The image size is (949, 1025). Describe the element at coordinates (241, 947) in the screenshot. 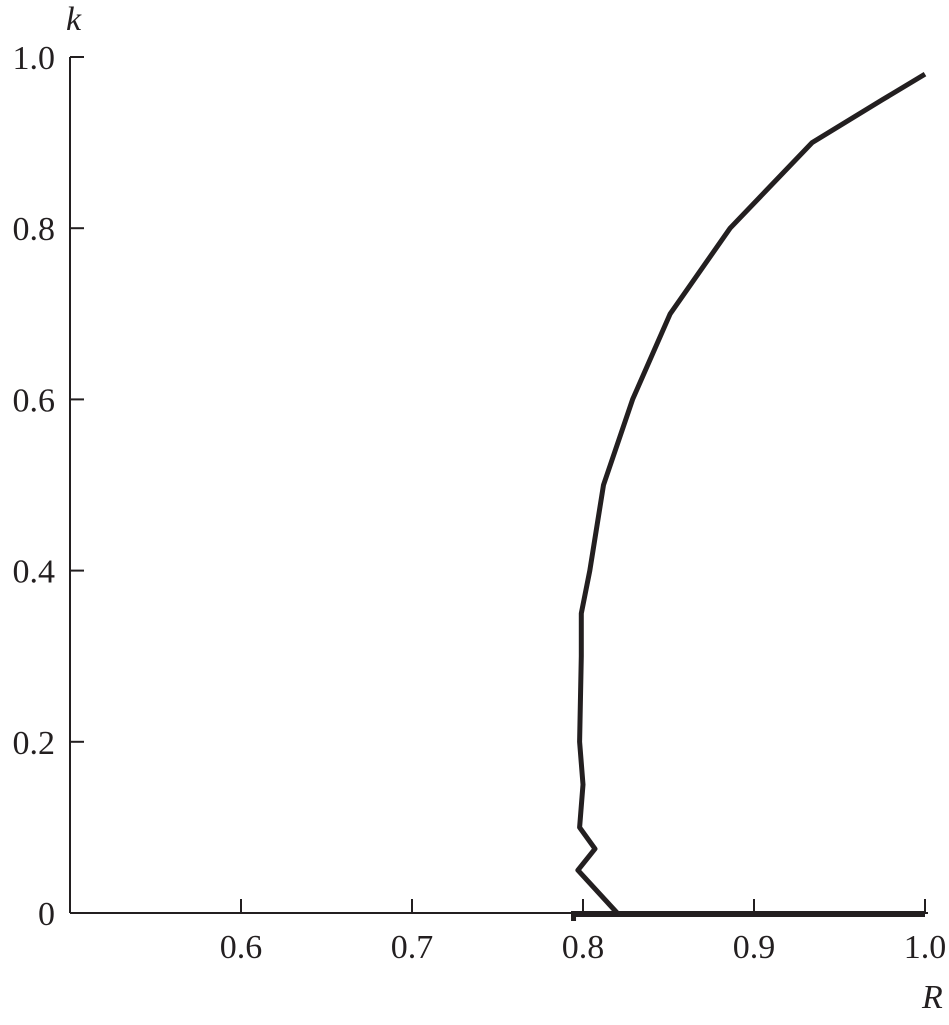

I see `x-tick-label: 0.6` at that location.